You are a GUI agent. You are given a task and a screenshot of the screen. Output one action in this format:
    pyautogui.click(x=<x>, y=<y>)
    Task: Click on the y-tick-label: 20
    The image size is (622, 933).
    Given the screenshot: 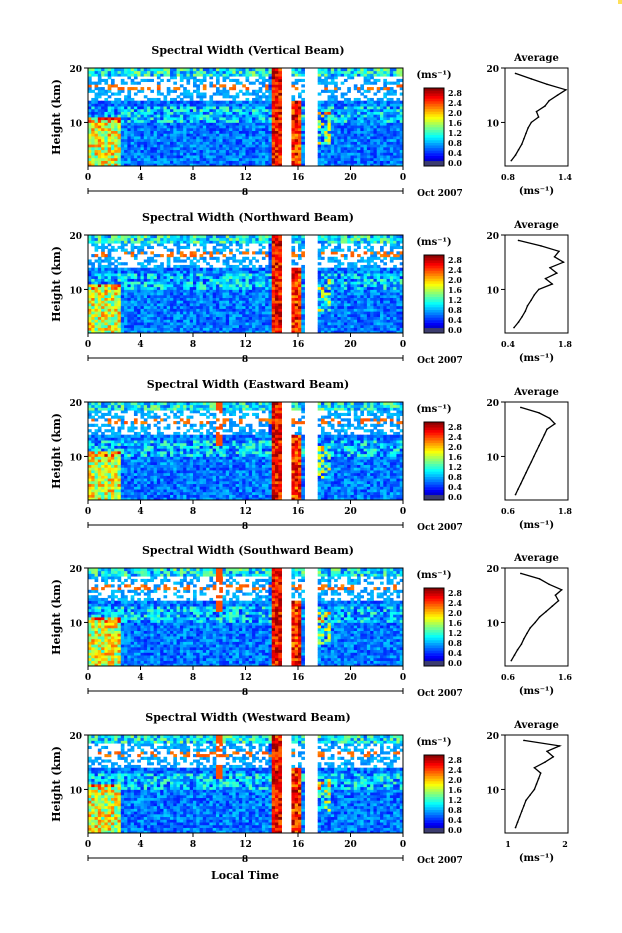 What is the action you would take?
    pyautogui.click(x=75, y=70)
    